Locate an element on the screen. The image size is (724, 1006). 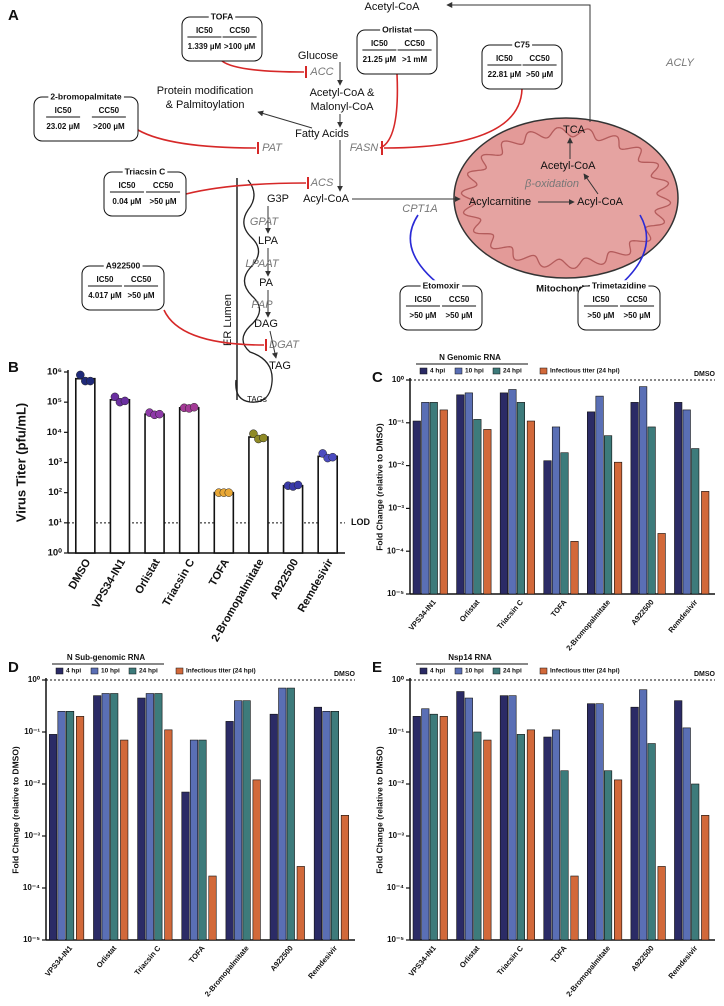
panel-label: A is located at coordinates (13, 15).